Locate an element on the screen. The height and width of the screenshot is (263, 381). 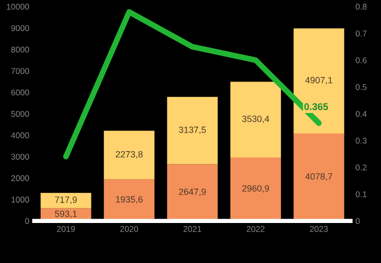
data-label: 4907,1 is located at coordinates (318, 80).